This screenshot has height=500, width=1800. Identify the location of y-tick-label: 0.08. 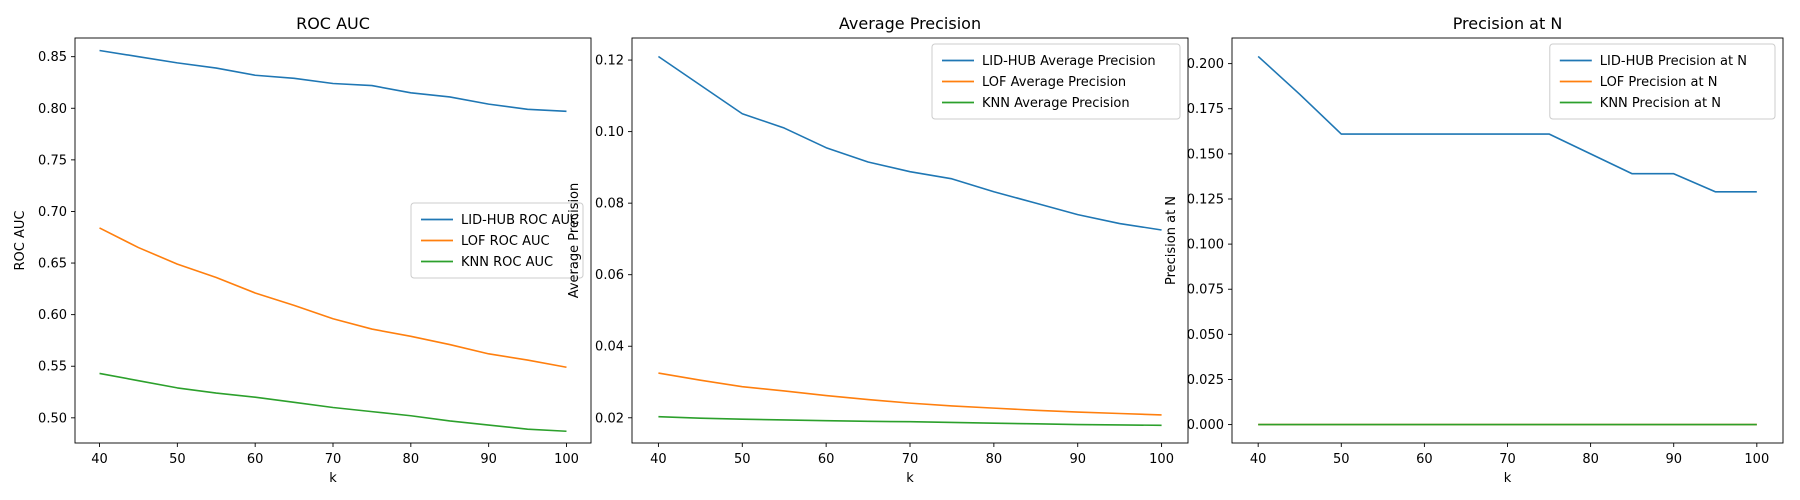
(609, 204).